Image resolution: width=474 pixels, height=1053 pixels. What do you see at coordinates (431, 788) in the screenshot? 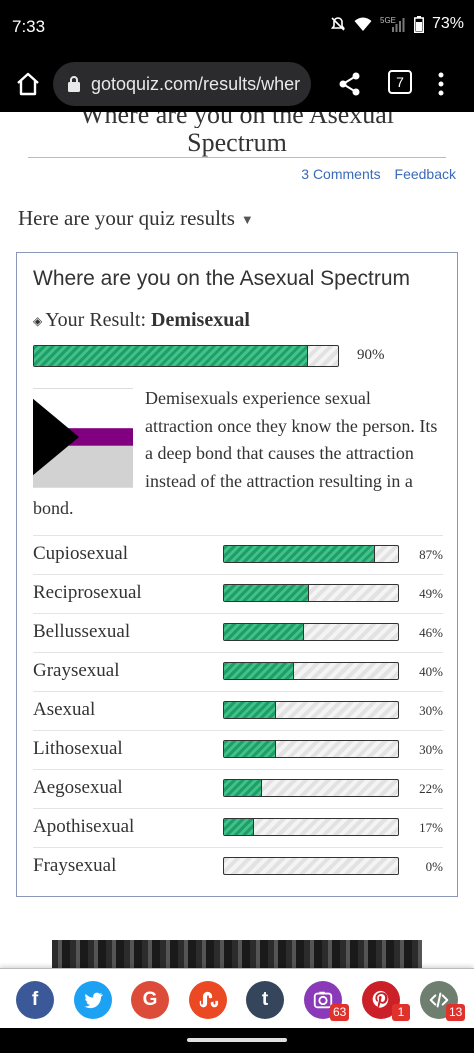
I see `score-percent: 22%` at bounding box center [431, 788].